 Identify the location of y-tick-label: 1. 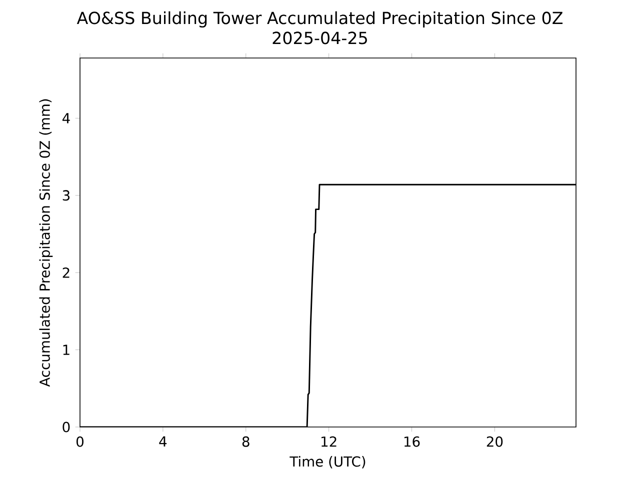
(66, 349).